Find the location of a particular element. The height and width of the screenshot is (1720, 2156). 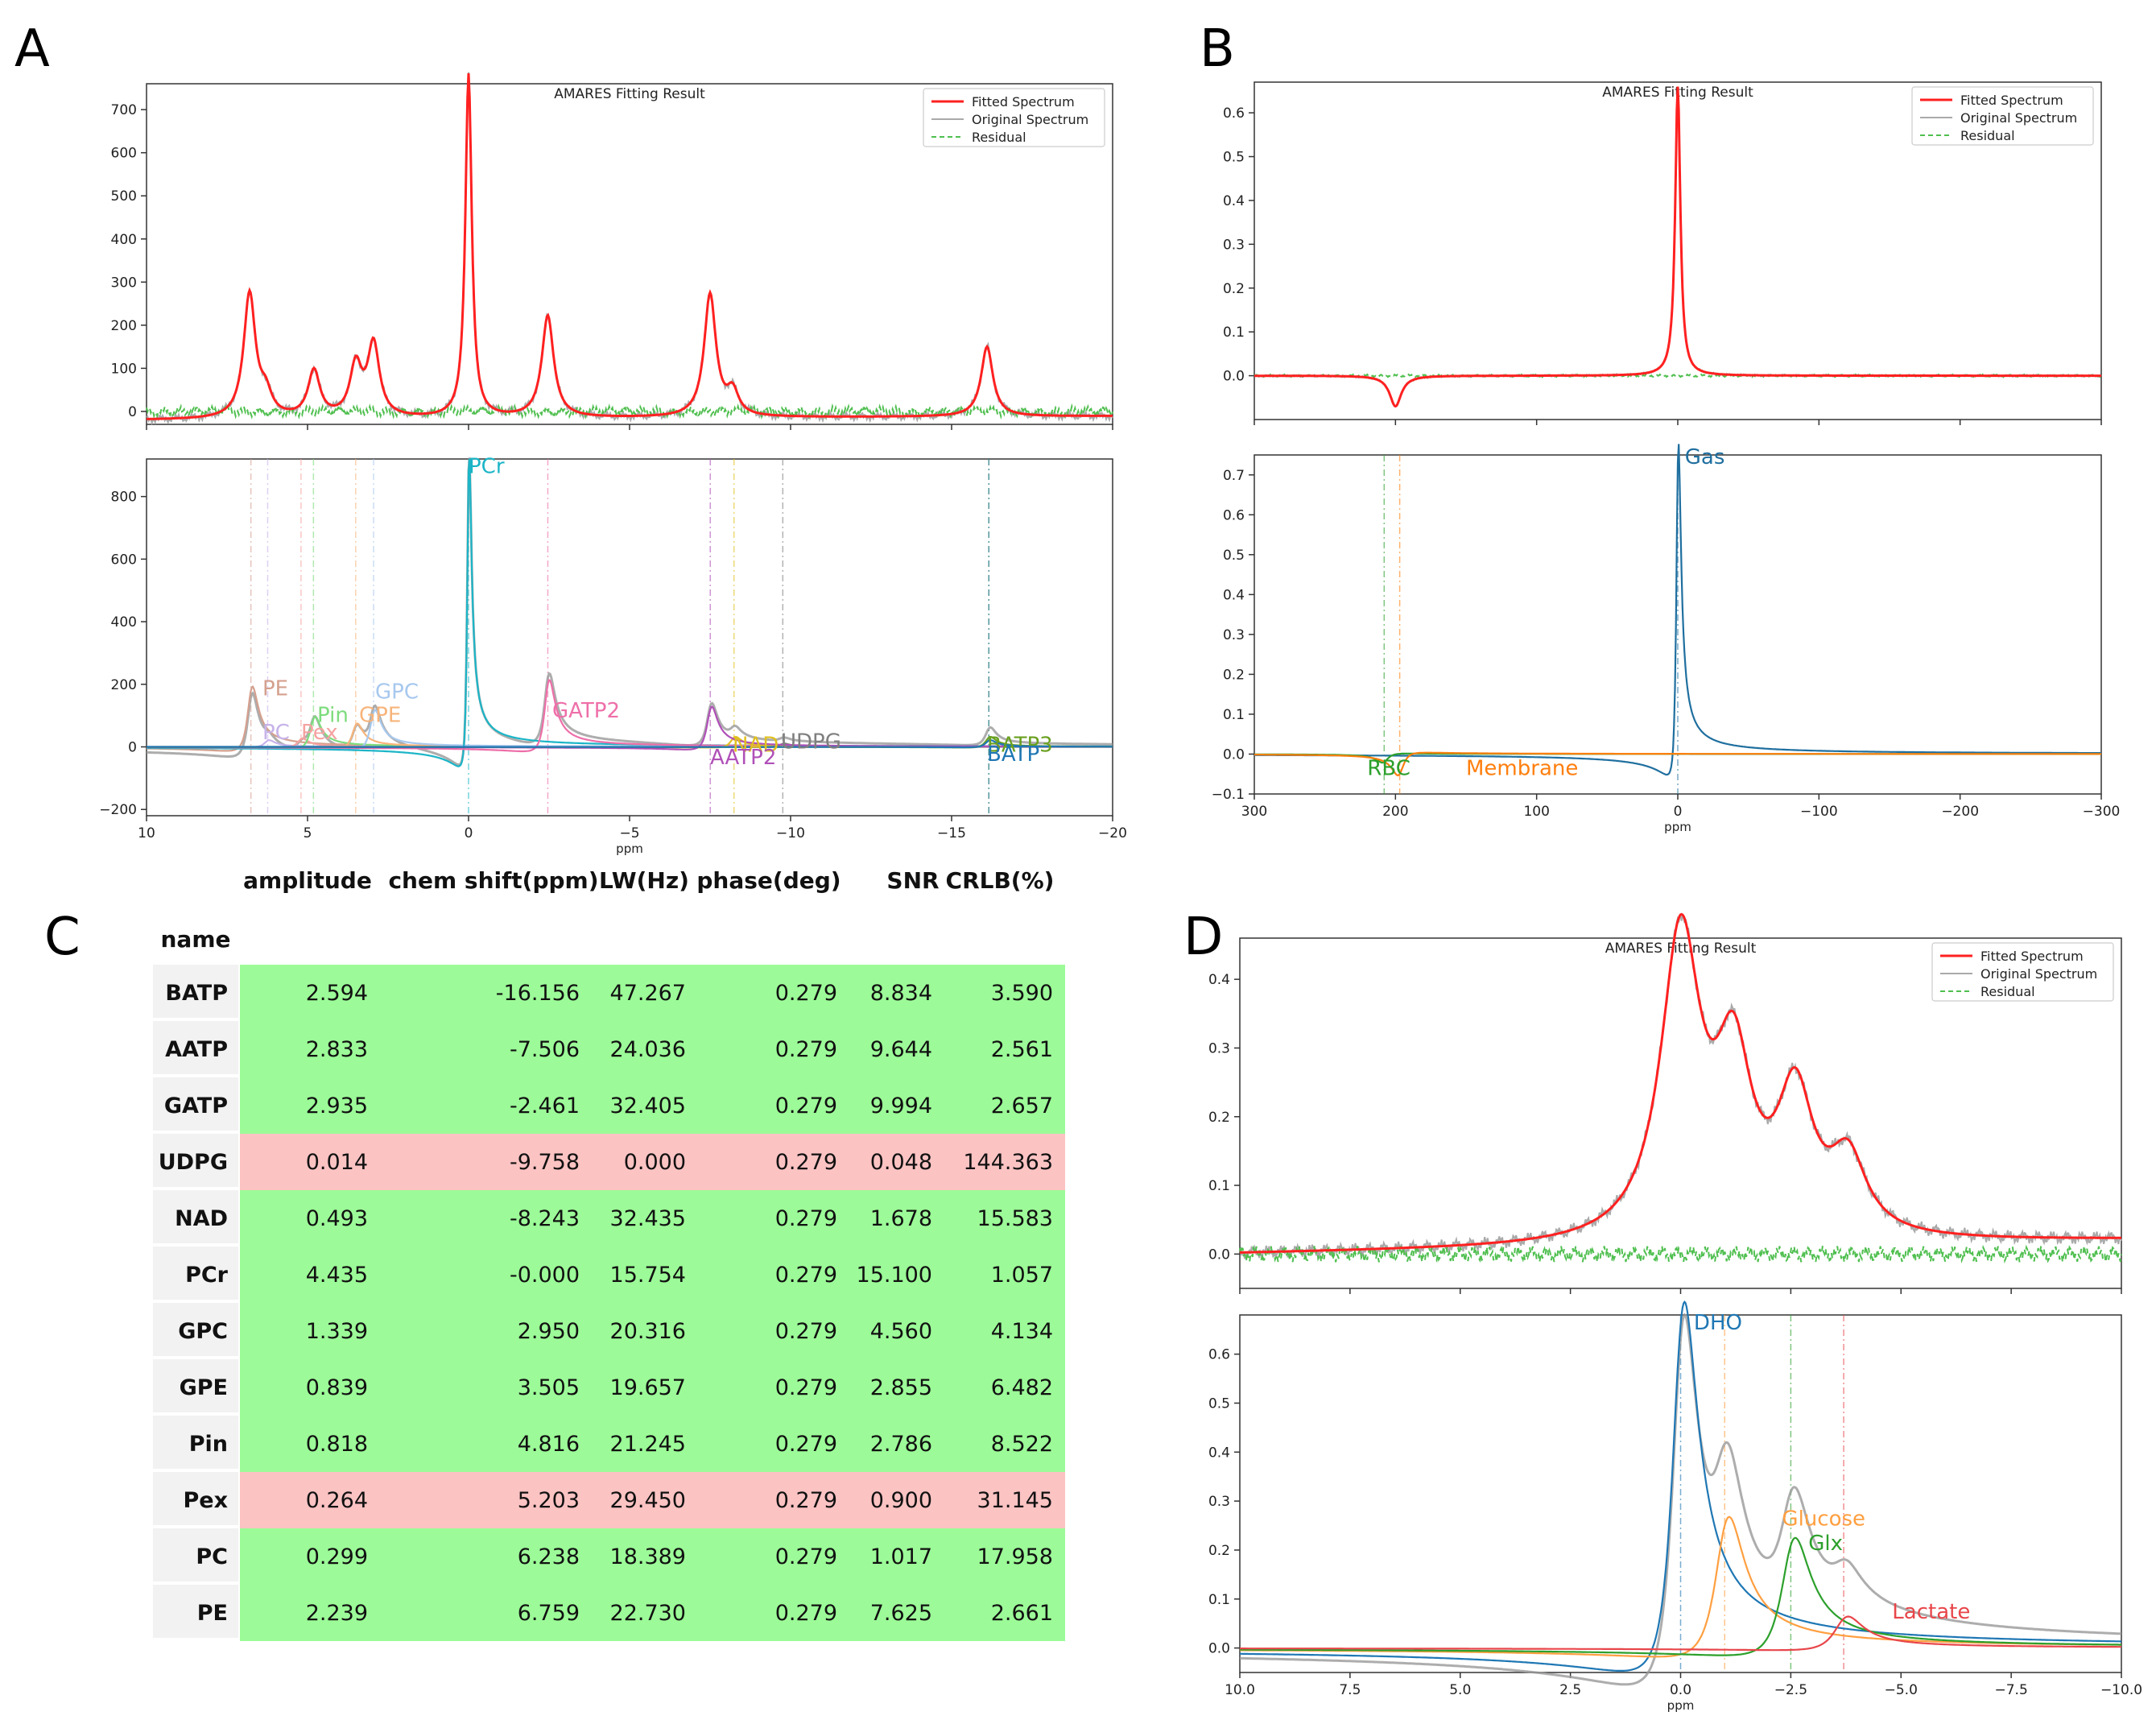

b-top-ytick-label: 0.2 is located at coordinates (1234, 289).